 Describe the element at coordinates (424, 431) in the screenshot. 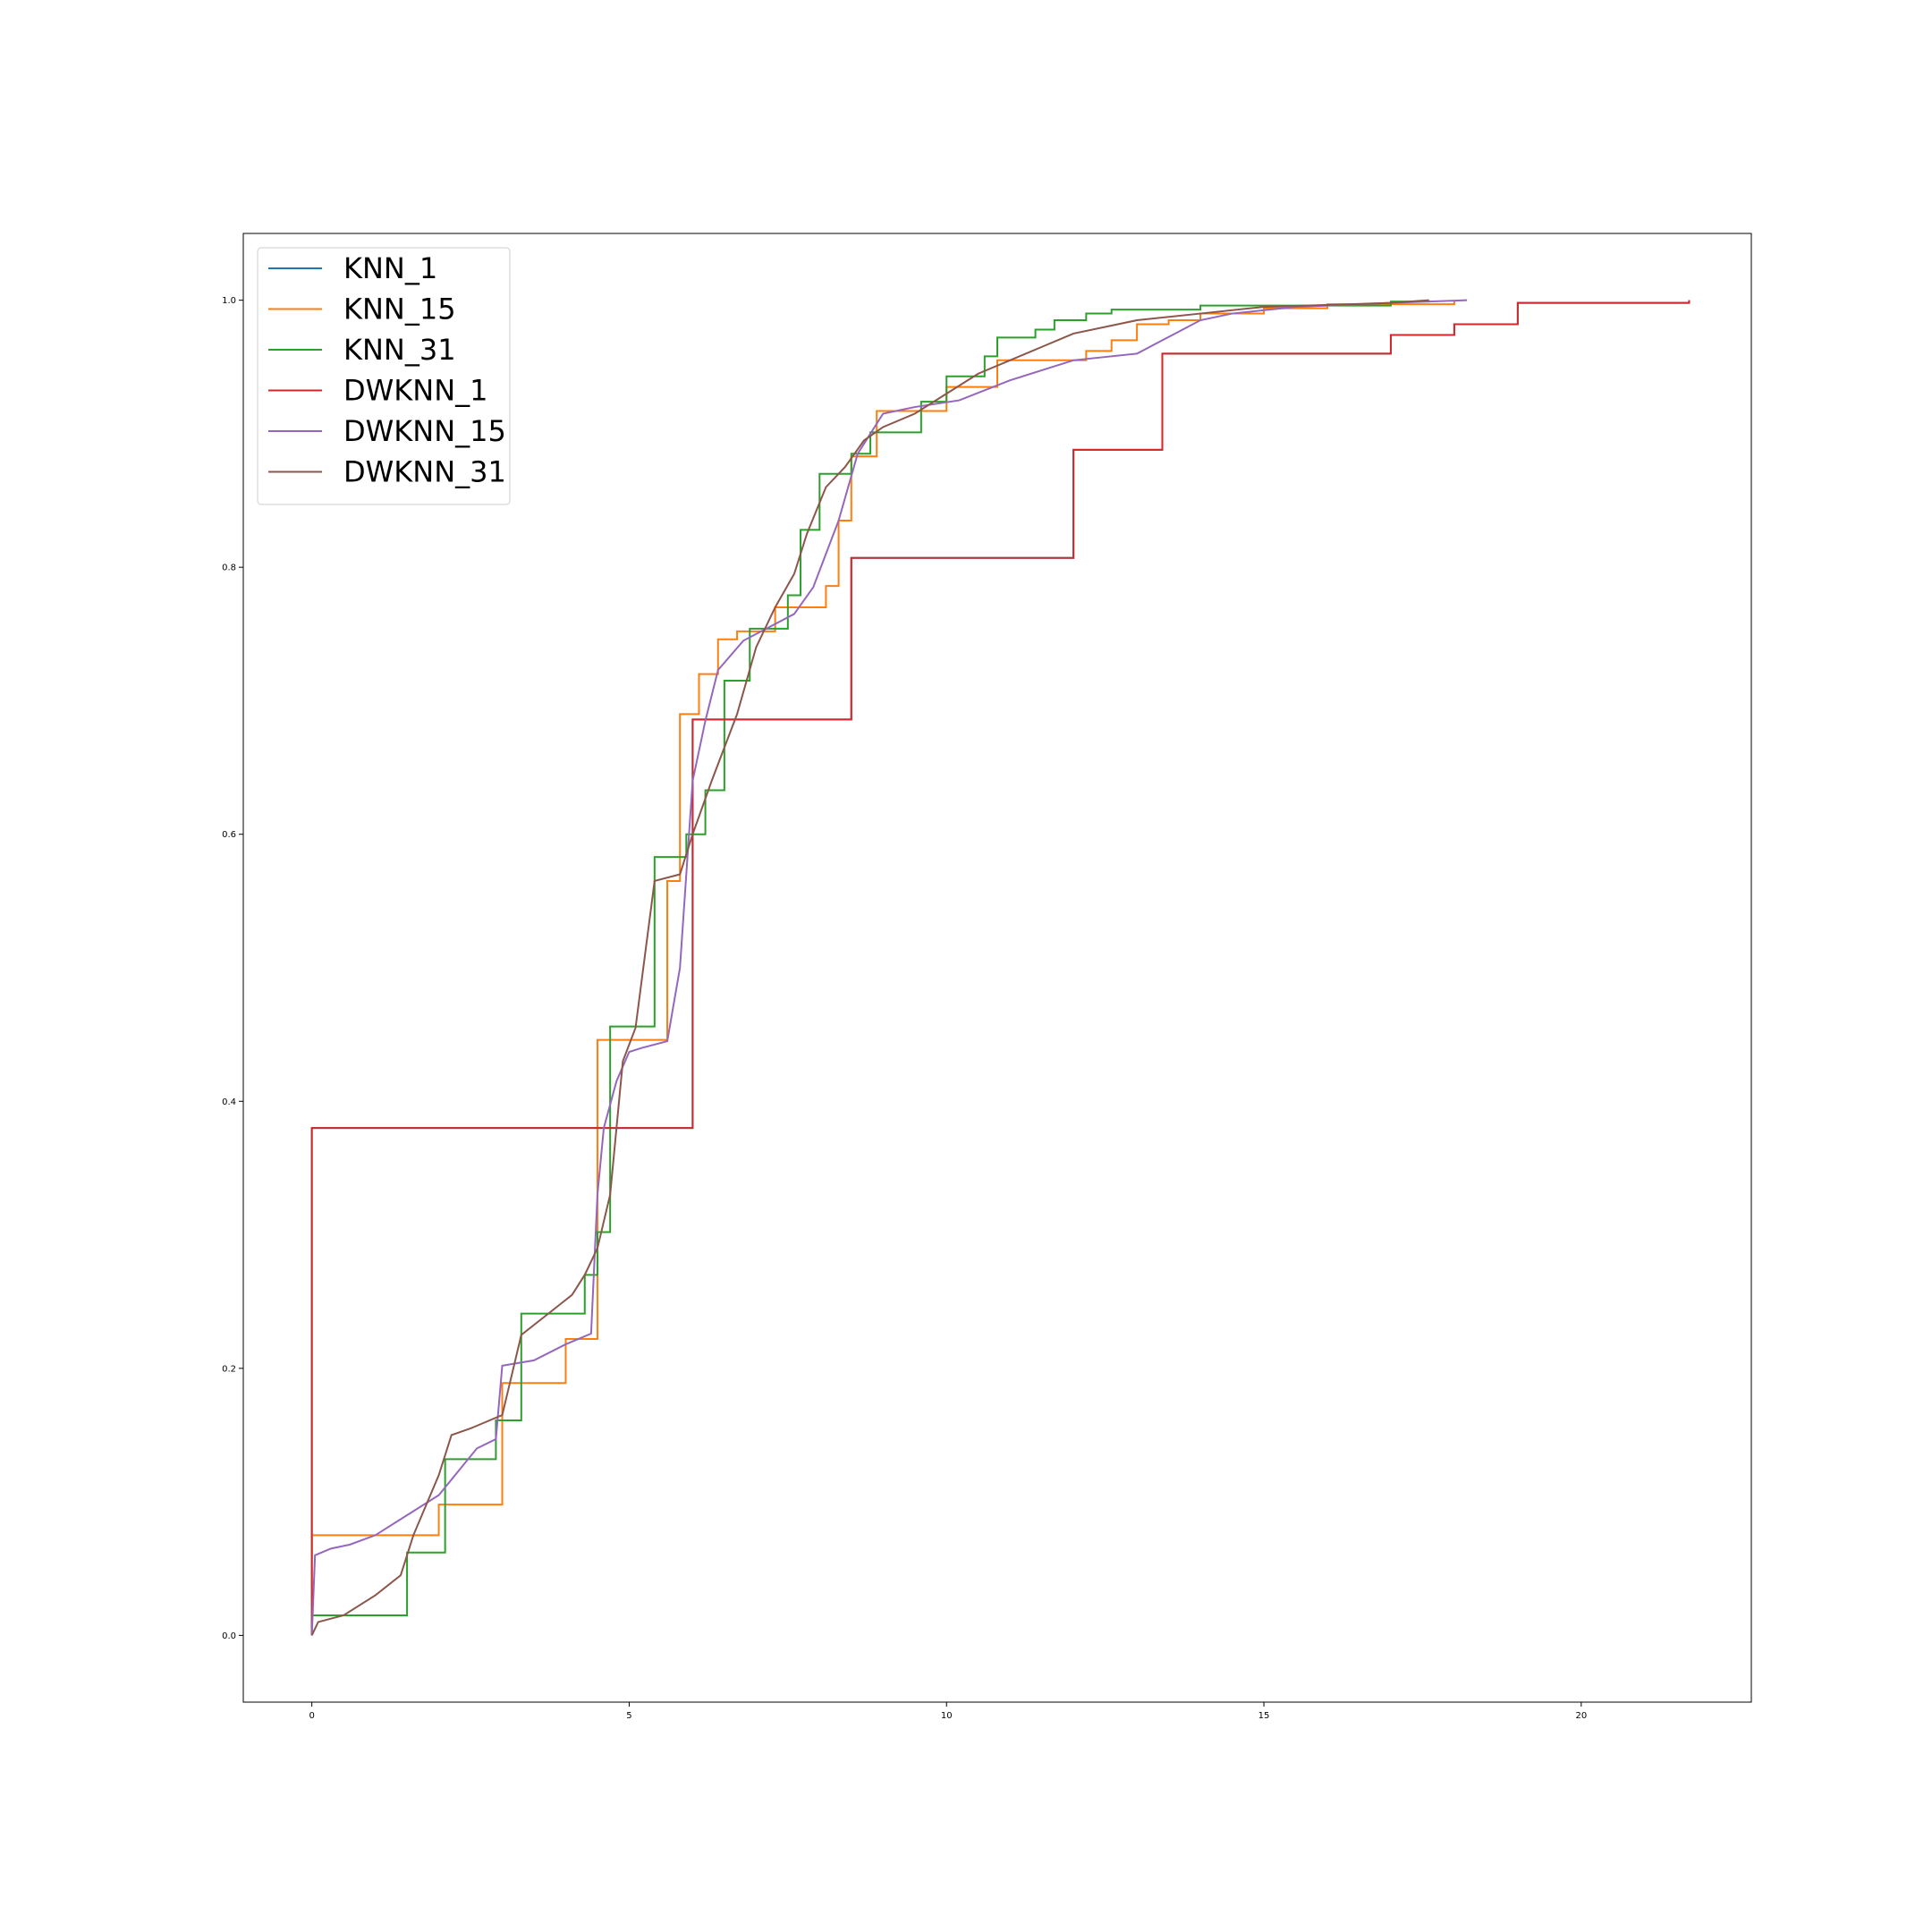

I see `legend-label-dwknn-15: DWKNN_15` at that location.